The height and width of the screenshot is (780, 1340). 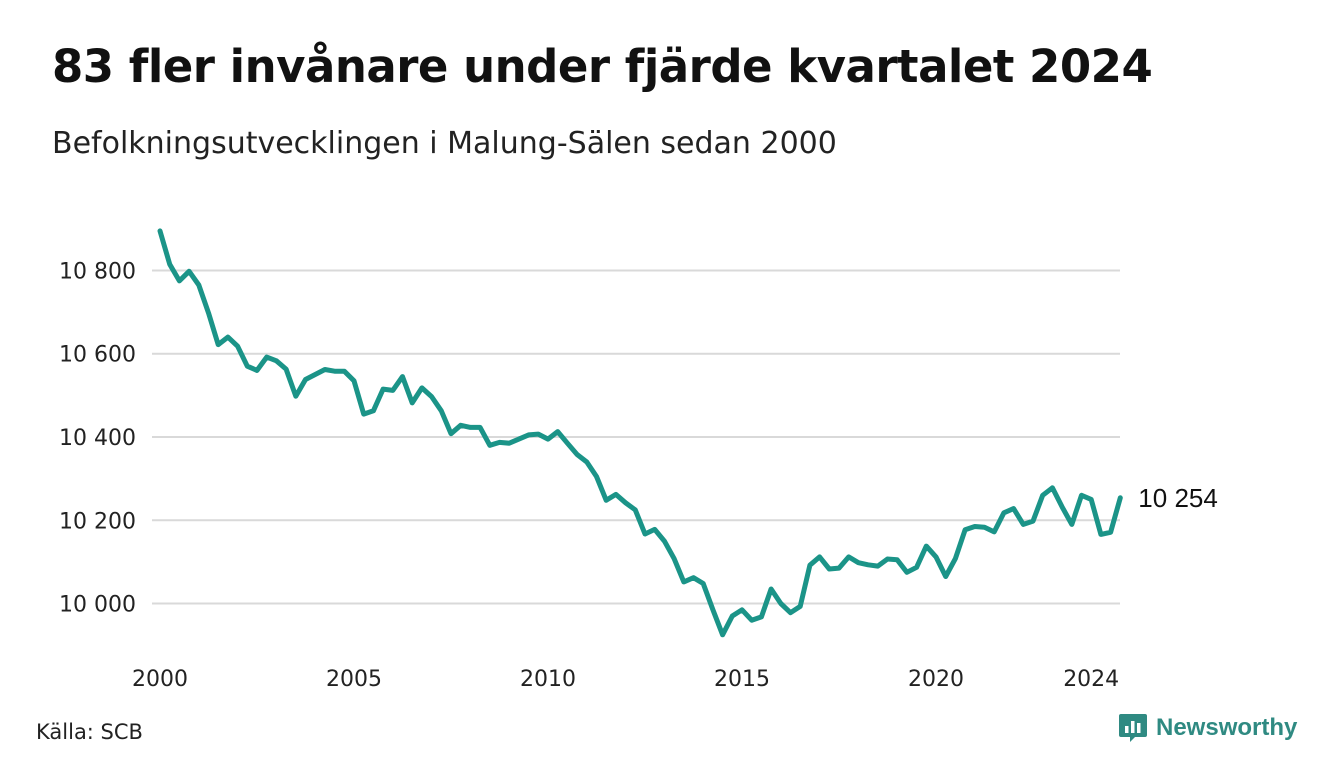 I want to click on x-tick-label: 2024, so click(x=1091, y=679).